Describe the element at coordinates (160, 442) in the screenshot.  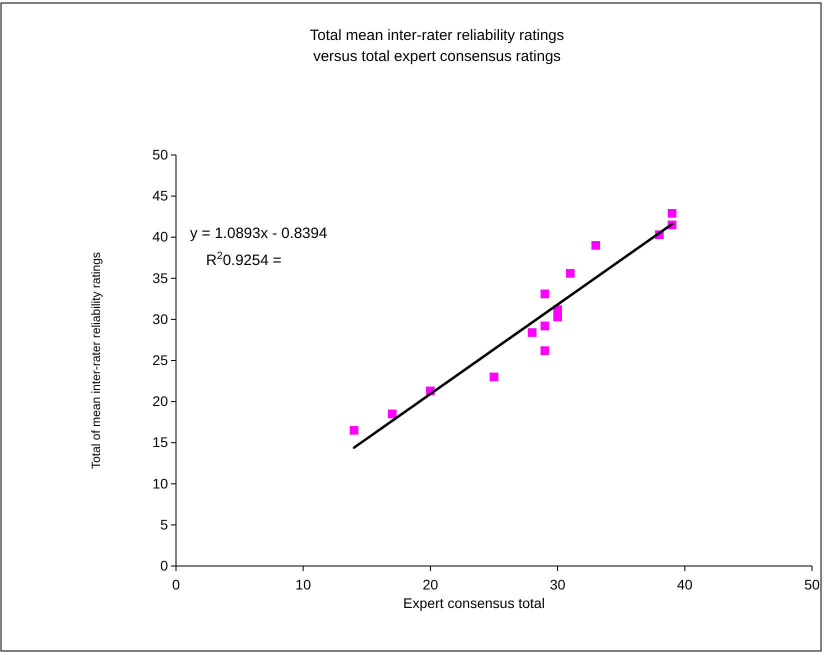
I see `y-tick-label: 15` at that location.